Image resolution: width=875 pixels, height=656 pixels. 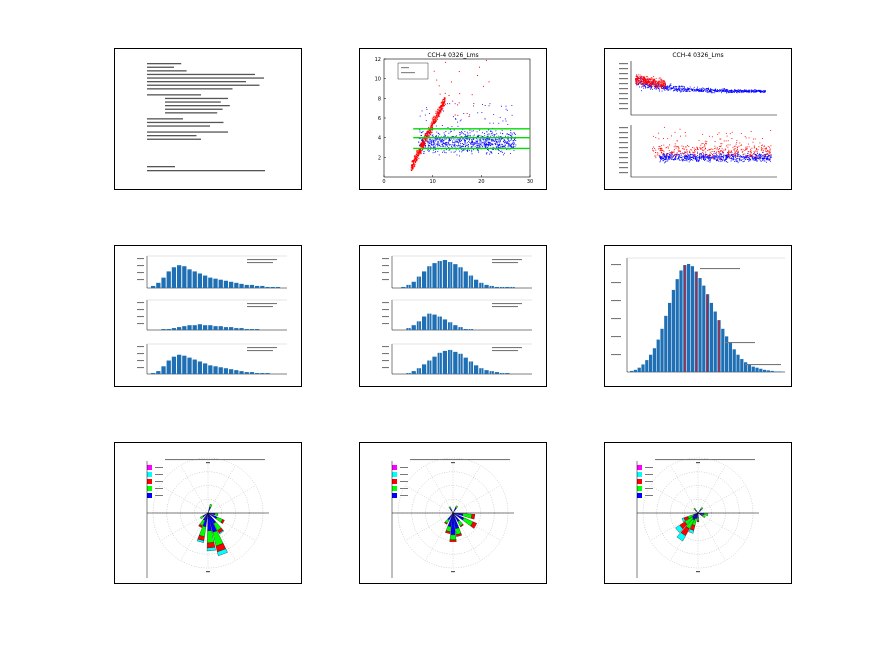 What do you see at coordinates (476, 499) in the screenshot?
I see `grid-spoke` at bounding box center [476, 499].